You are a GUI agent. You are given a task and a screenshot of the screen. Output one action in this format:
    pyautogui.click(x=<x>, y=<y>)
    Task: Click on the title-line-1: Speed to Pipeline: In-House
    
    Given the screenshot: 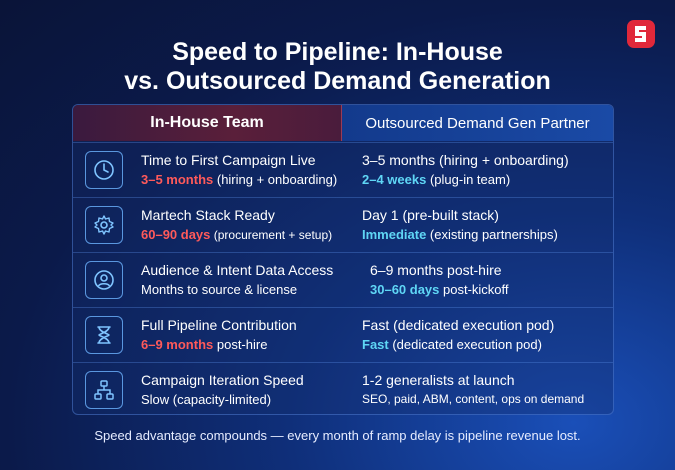 What is the action you would take?
    pyautogui.click(x=337, y=52)
    